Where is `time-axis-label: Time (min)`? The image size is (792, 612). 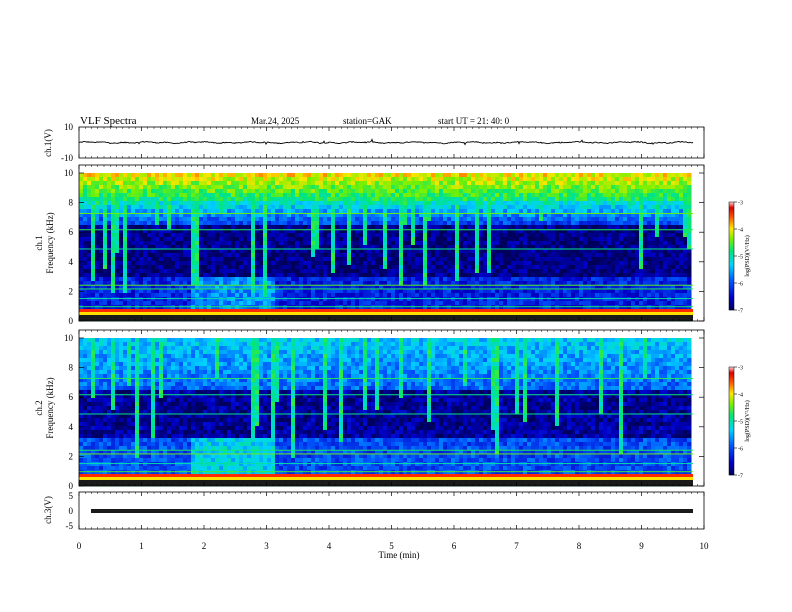
time-axis-label: Time (min) is located at coordinates (399, 555).